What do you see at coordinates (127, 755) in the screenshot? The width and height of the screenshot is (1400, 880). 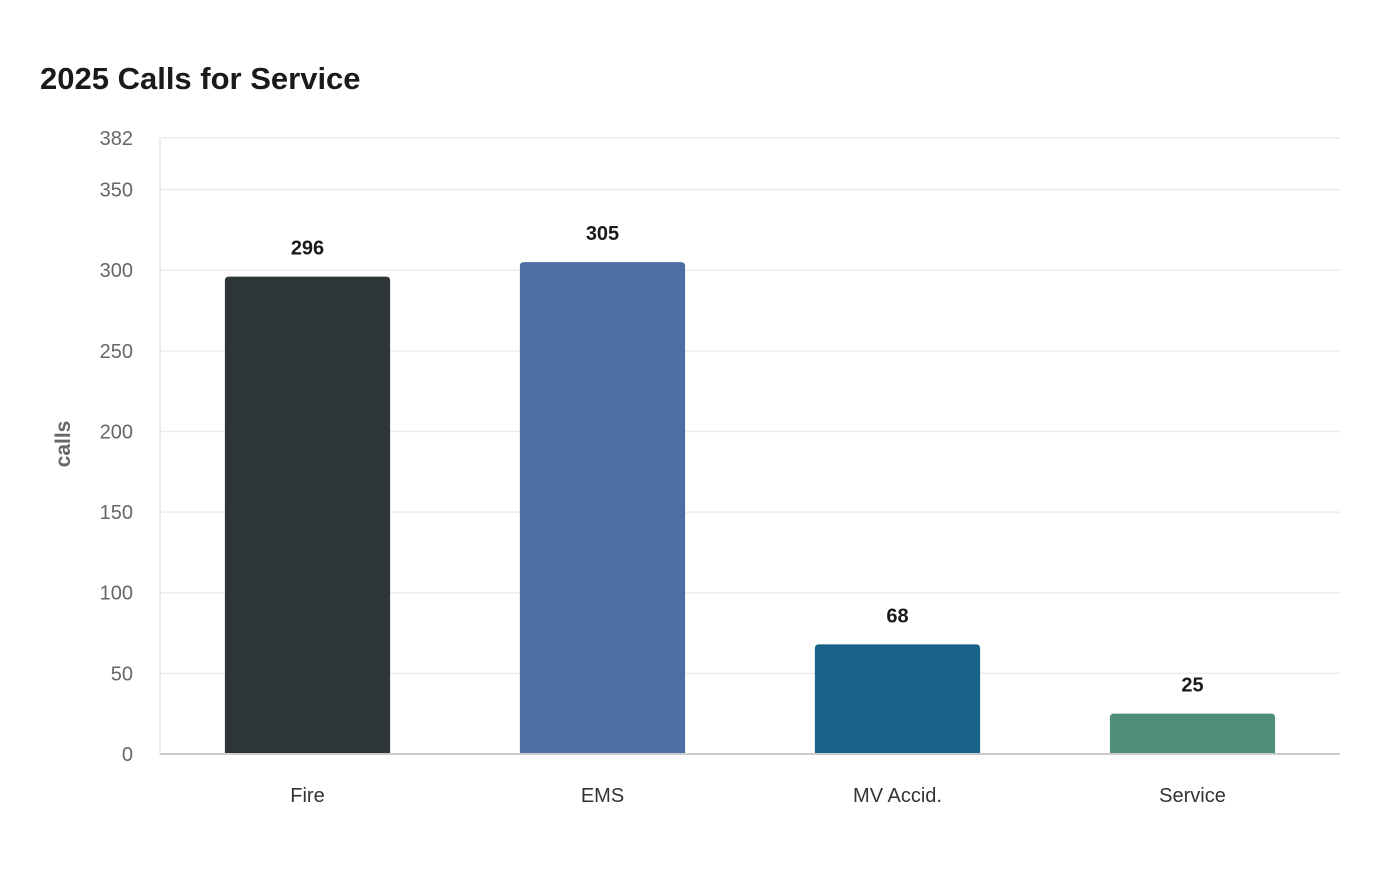 I see `y-tick-label: 0` at bounding box center [127, 755].